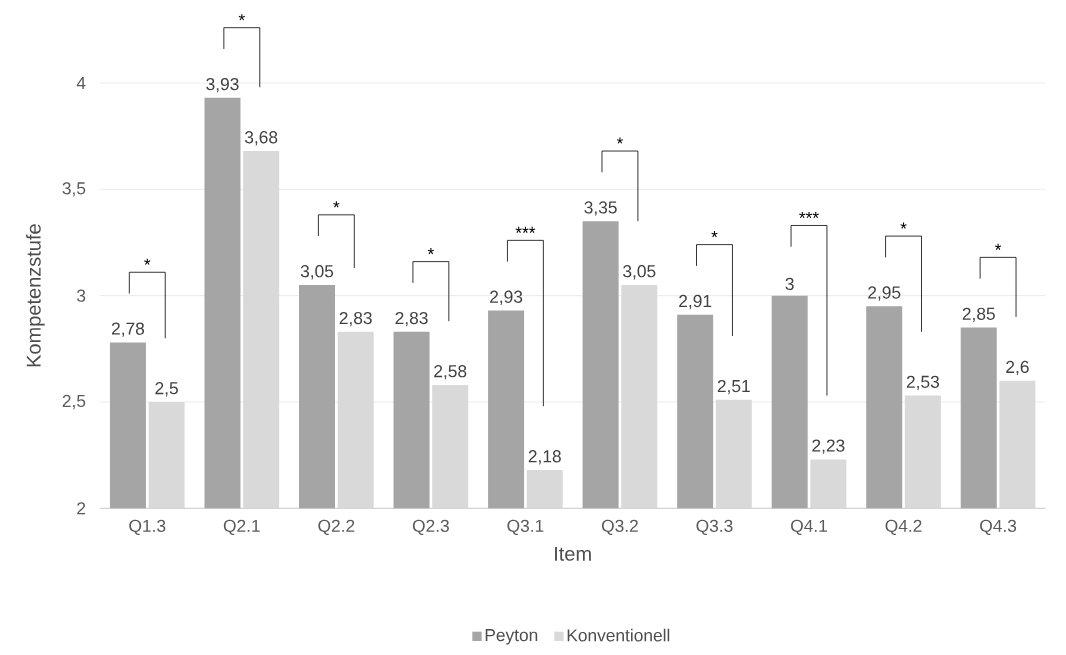 The height and width of the screenshot is (655, 1066). What do you see at coordinates (450, 372) in the screenshot?
I see `data-label: 2,58` at bounding box center [450, 372].